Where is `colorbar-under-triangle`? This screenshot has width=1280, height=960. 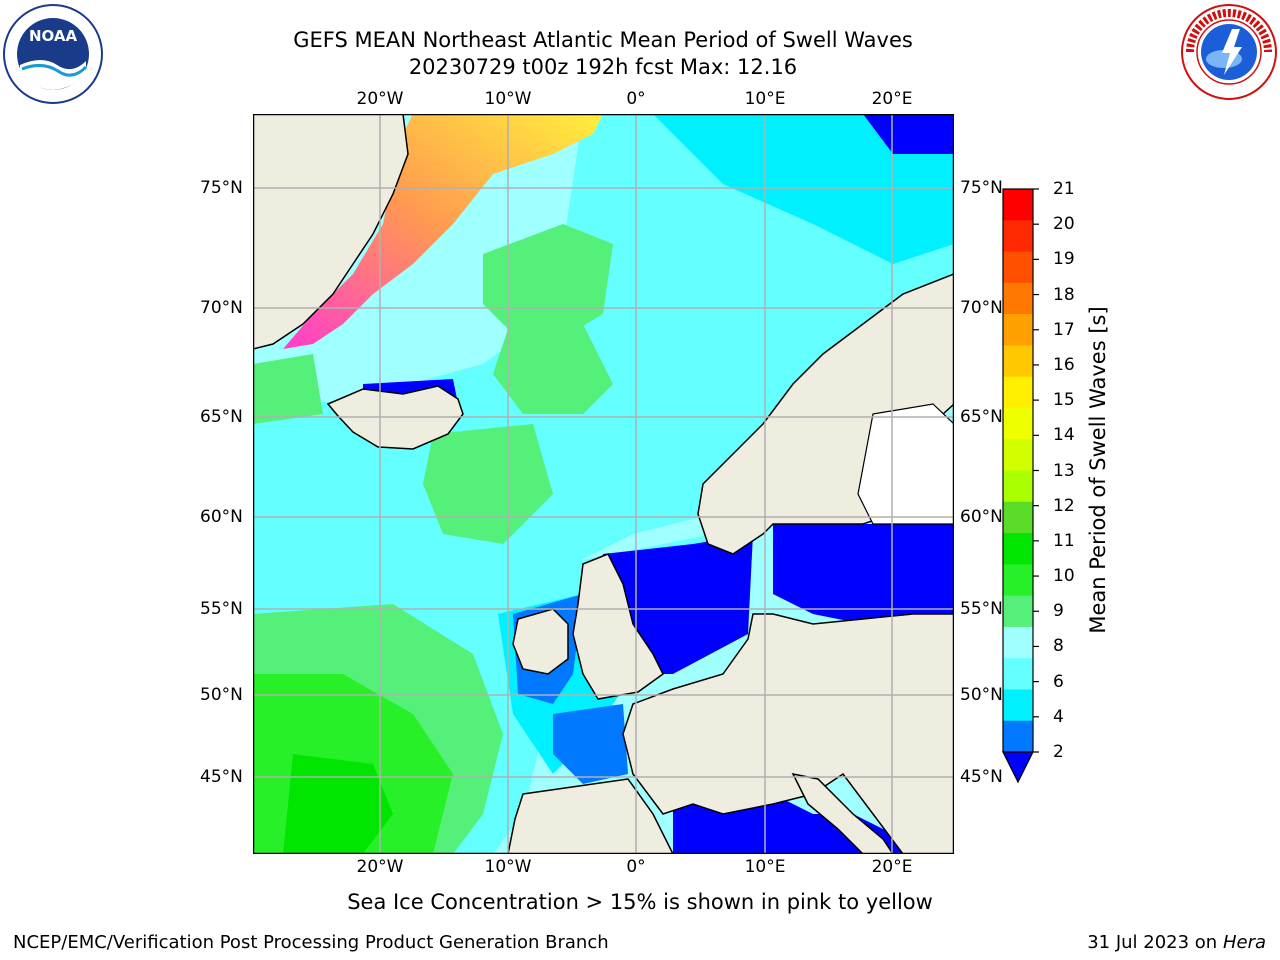 colorbar-under-triangle is located at coordinates (1018, 767).